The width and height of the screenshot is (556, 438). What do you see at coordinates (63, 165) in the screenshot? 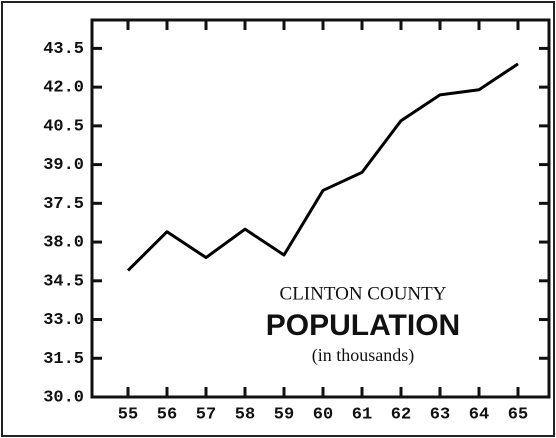
I see `y-tick-label: 39.0` at bounding box center [63, 165].